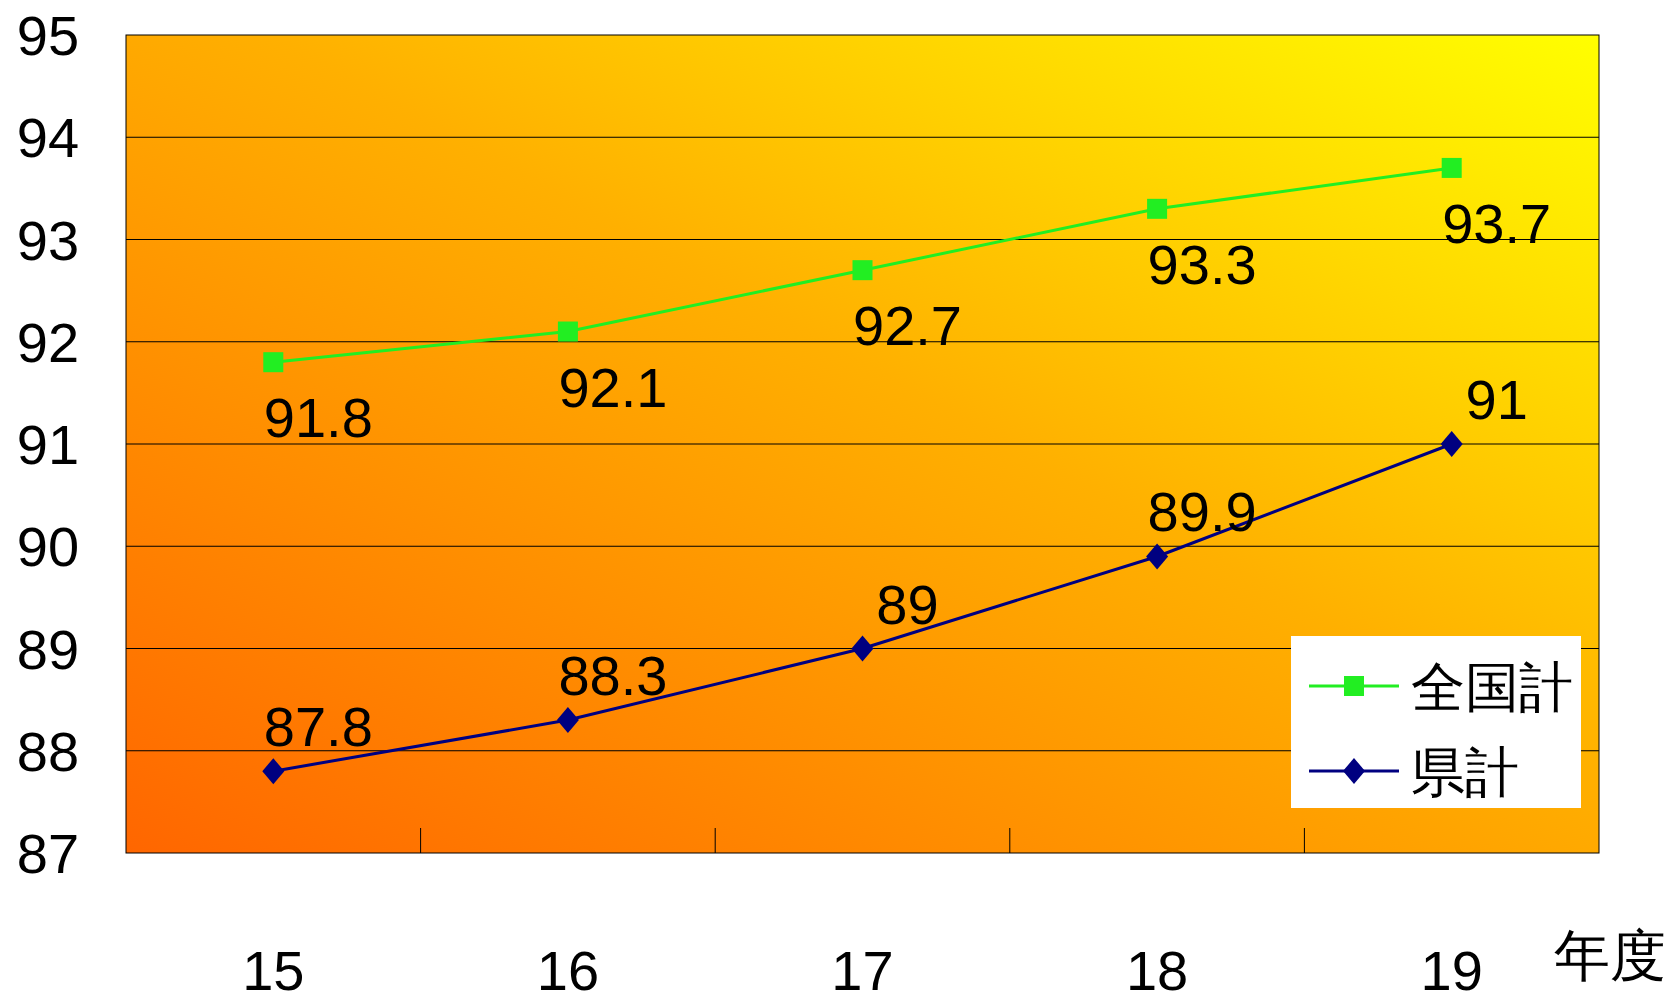  What do you see at coordinates (48, 751) in the screenshot?
I see `y-tick-label: 88` at bounding box center [48, 751].